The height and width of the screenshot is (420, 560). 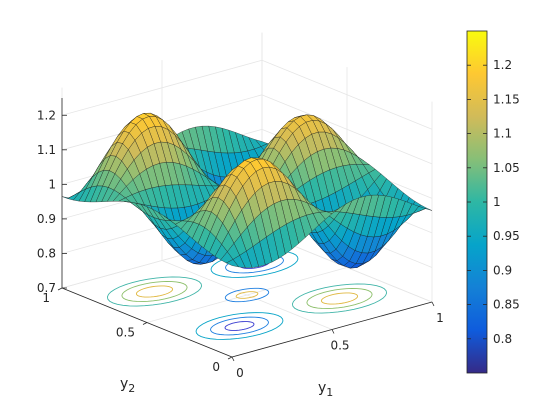 I want to click on z-tick-label: 1, so click(x=52, y=184).